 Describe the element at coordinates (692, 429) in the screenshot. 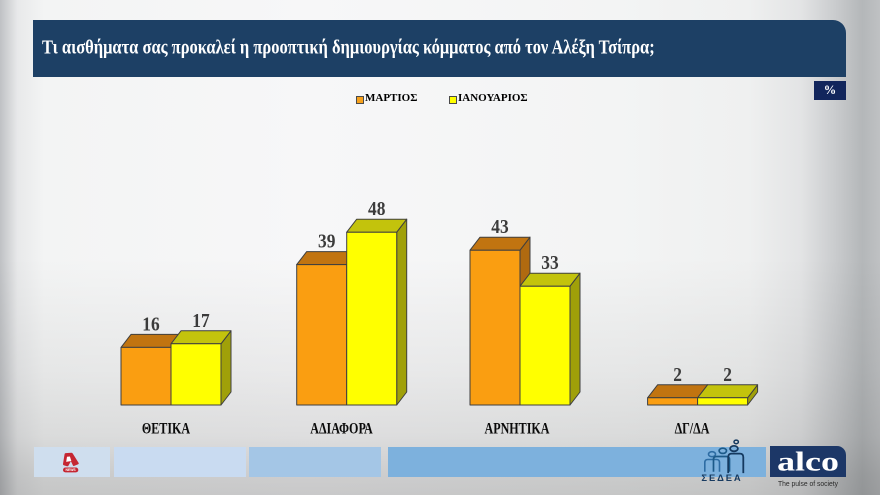

I see `svg-text: ΔΓ/ΔΑ` at that location.